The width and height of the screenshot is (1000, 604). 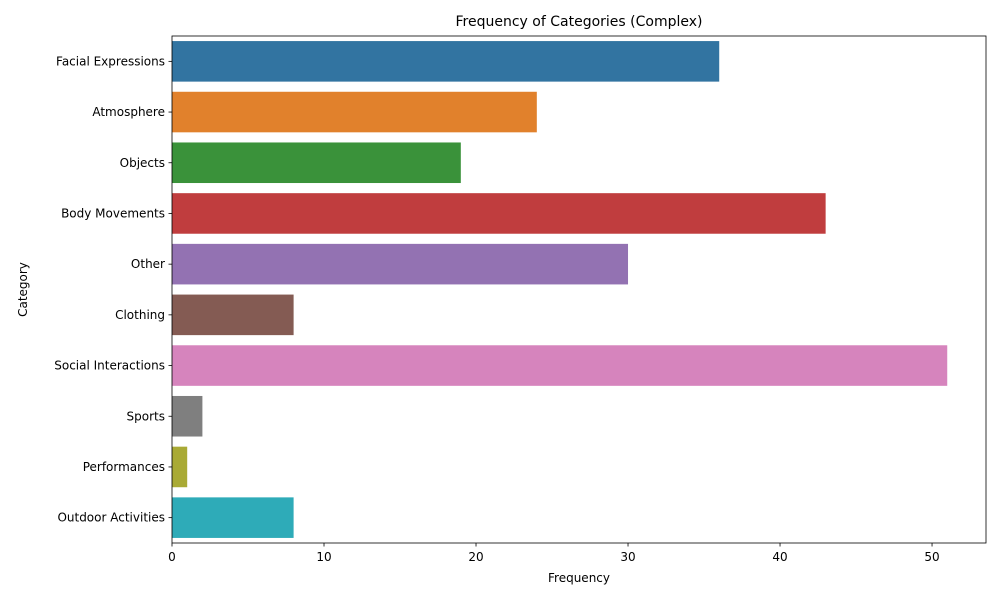 What do you see at coordinates (172, 557) in the screenshot?
I see `x-tick-label: 0` at bounding box center [172, 557].